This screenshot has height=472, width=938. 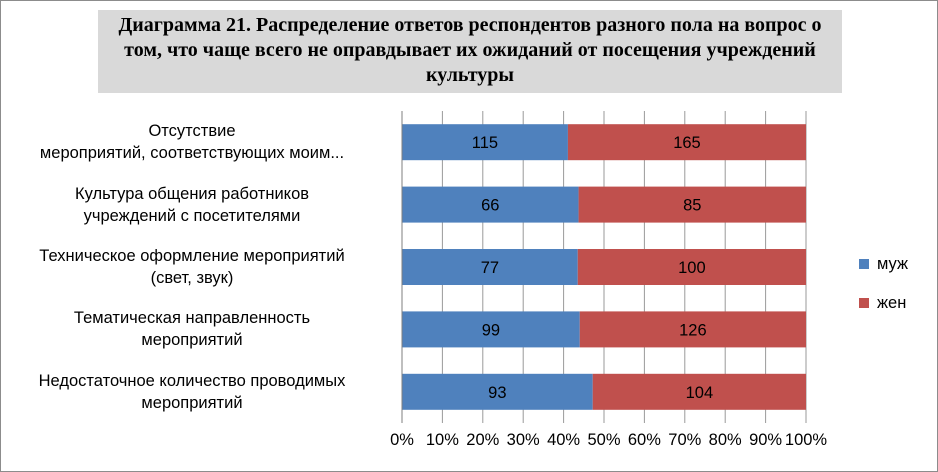 I want to click on category-label-line: учреждений с посетителями, so click(x=192, y=215).